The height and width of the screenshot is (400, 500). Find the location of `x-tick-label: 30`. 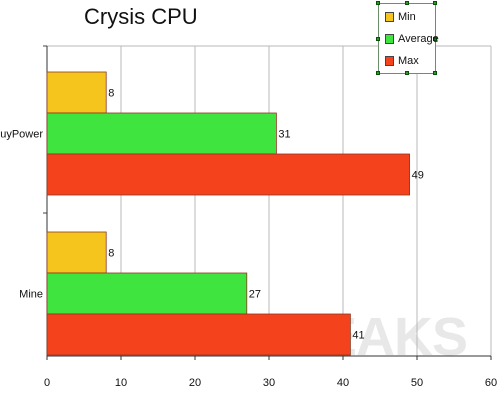

x-tick-label: 30 is located at coordinates (269, 383).